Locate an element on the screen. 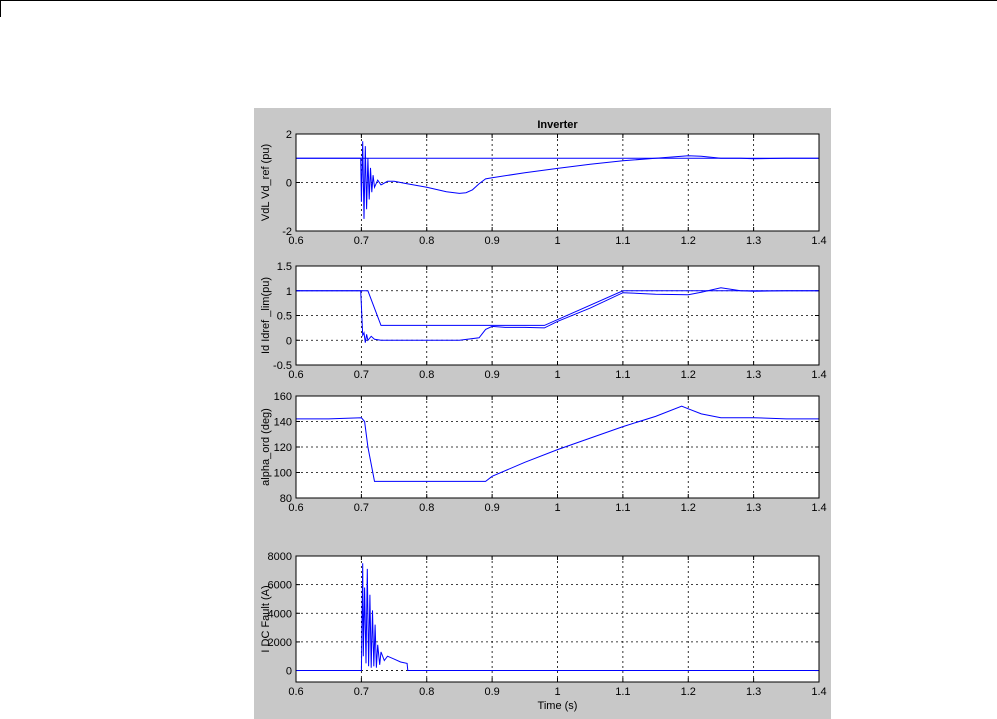 The image size is (997, 719). window-frame-edge is located at coordinates (498, 8).